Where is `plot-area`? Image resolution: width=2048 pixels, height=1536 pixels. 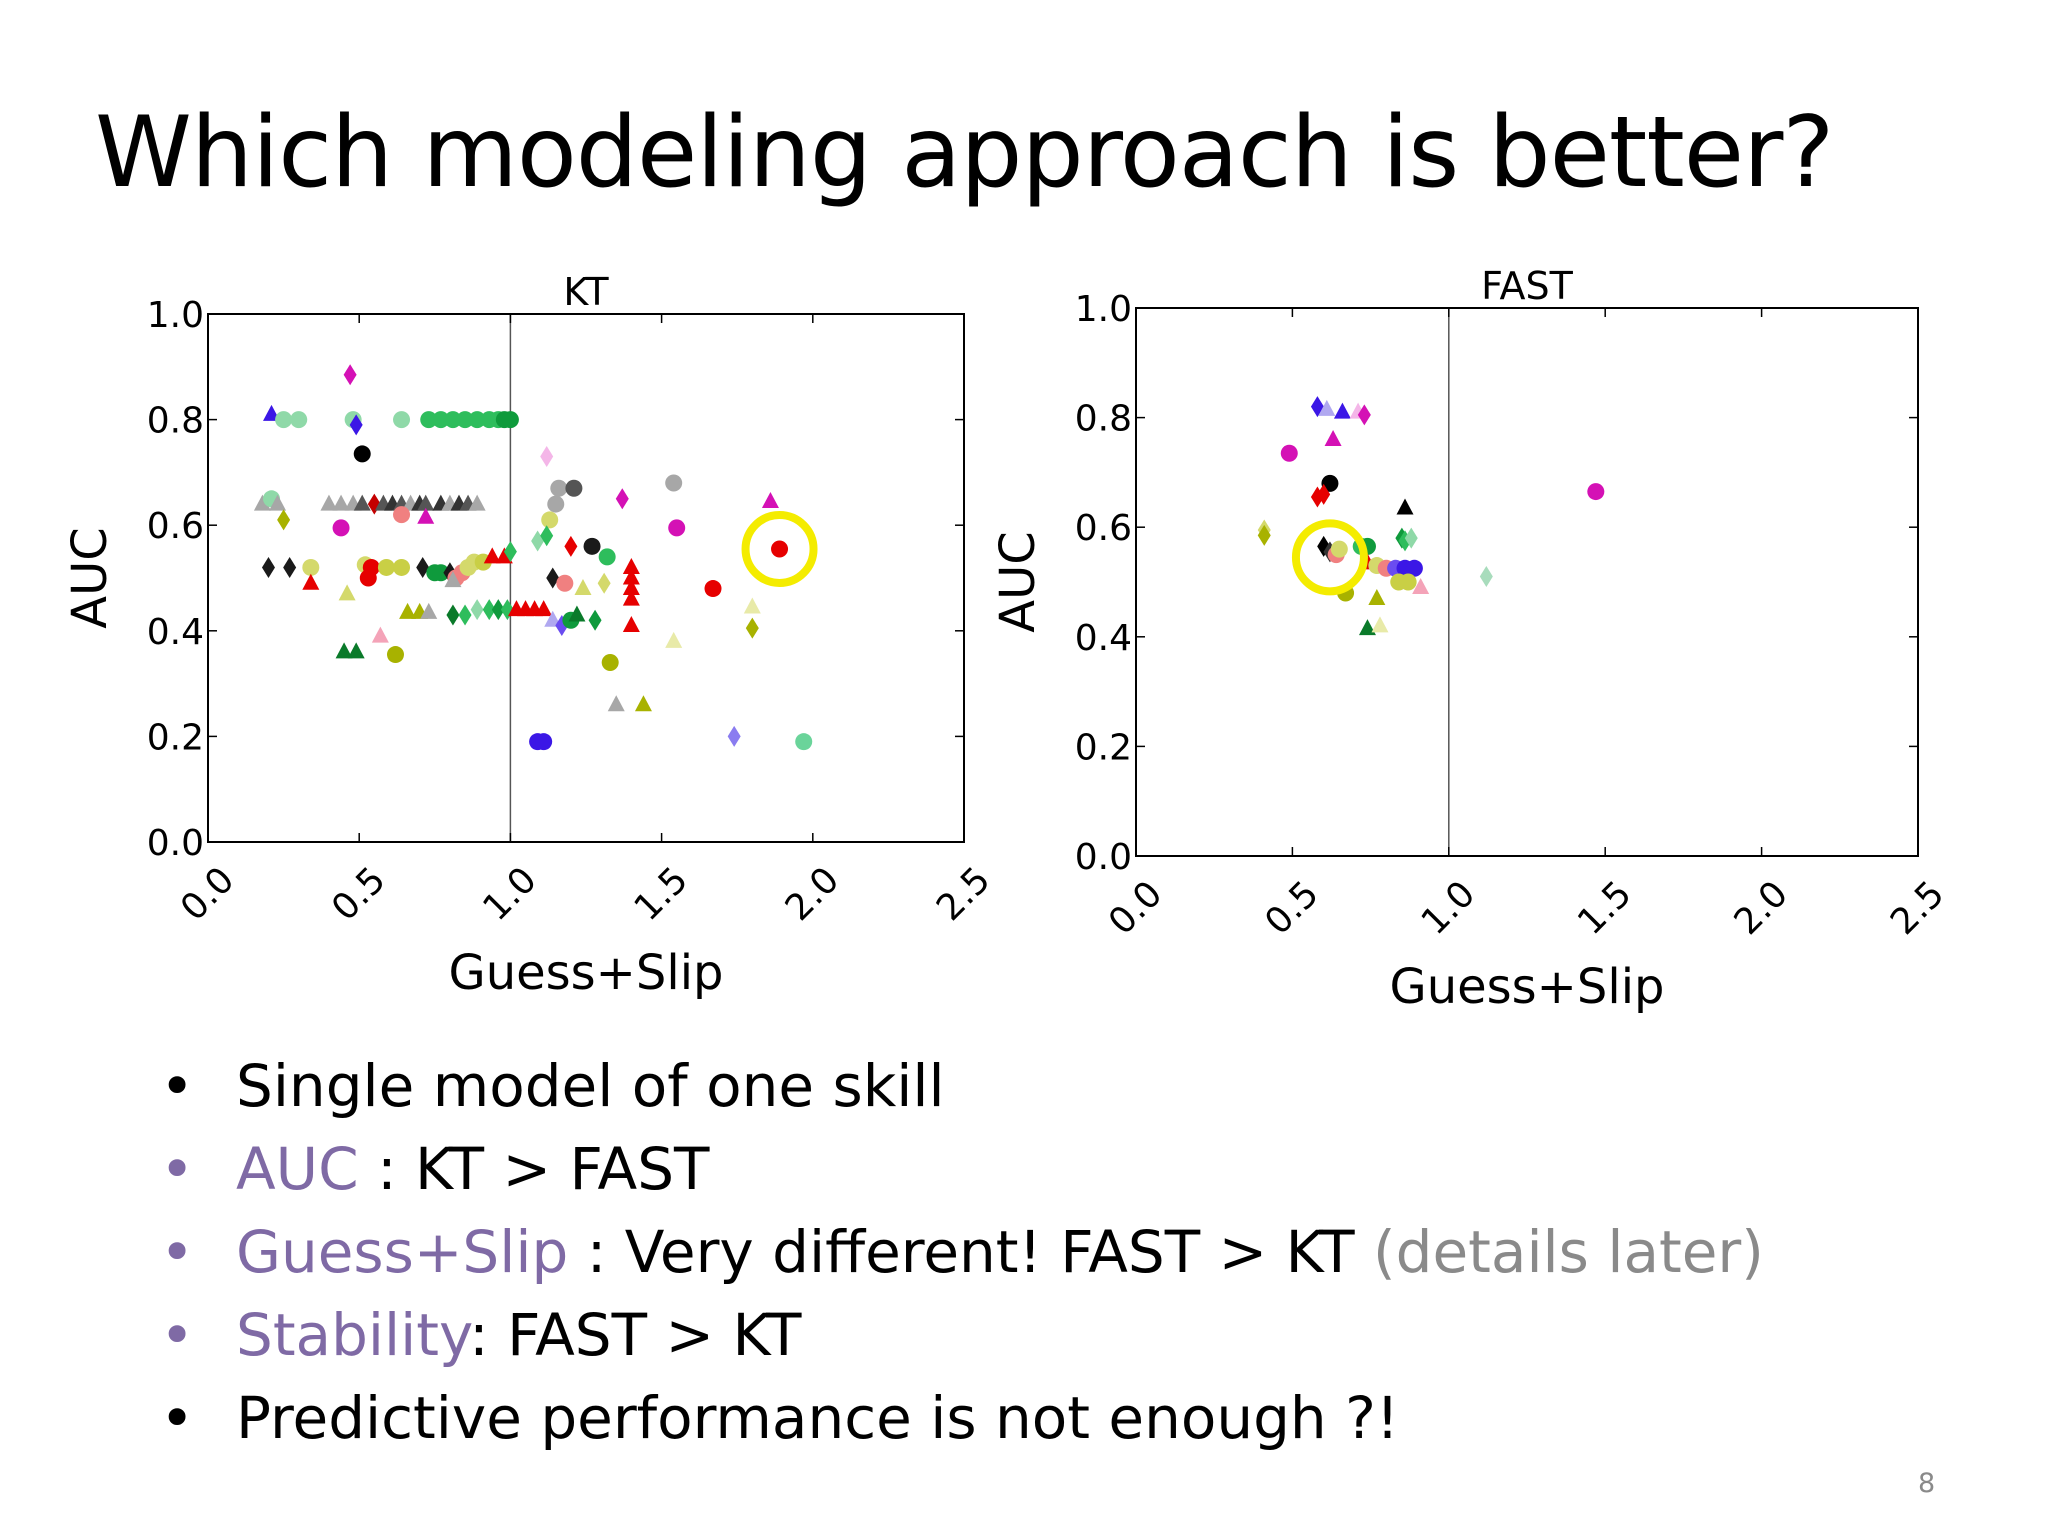
plot-area is located at coordinates (1527, 582).